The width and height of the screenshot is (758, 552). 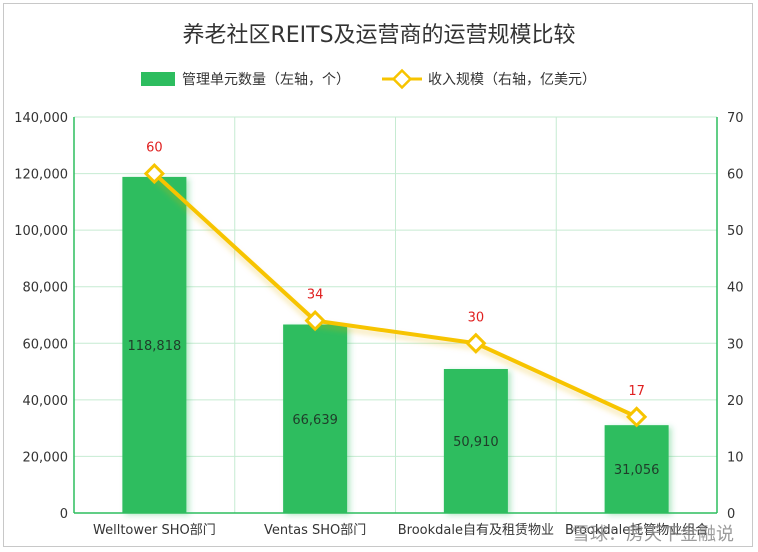 What do you see at coordinates (46, 401) in the screenshot?
I see `y-left-tick-label: 40,000` at bounding box center [46, 401].